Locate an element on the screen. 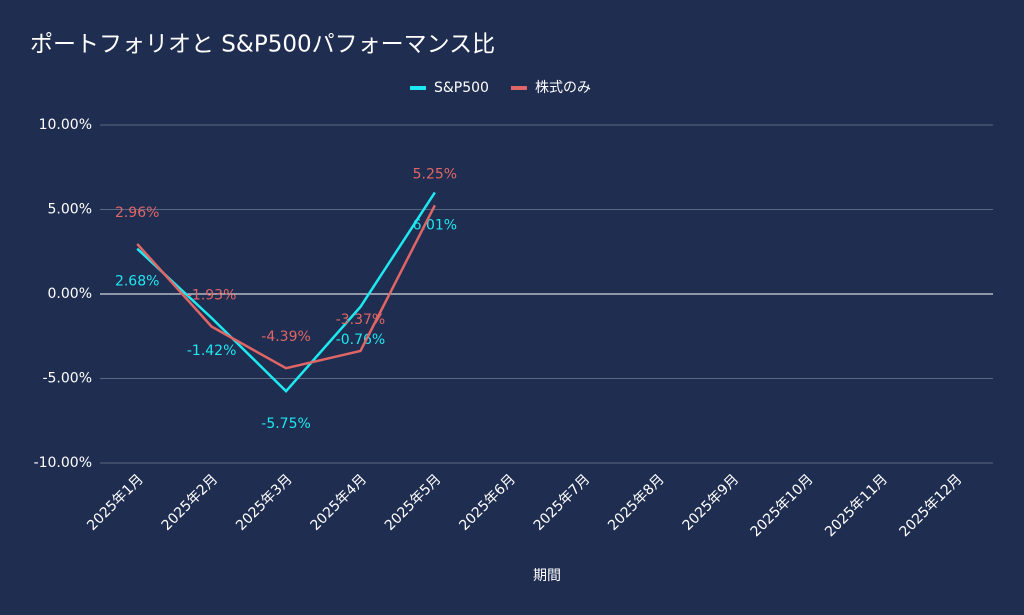 This screenshot has width=1024, height=615. data-label: -4.39% is located at coordinates (286, 337).